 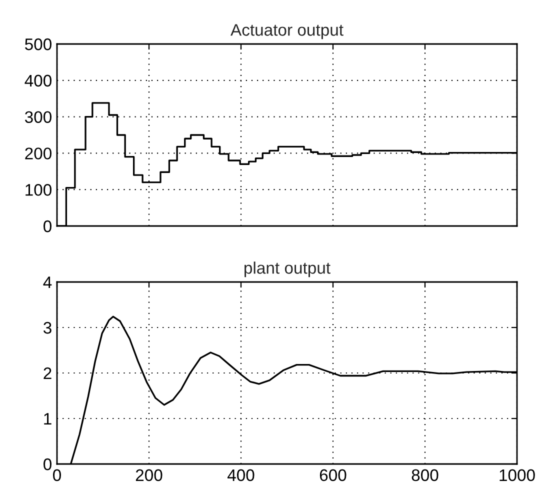 What do you see at coordinates (48, 373) in the screenshot?
I see `y-tick-label: 2` at bounding box center [48, 373].